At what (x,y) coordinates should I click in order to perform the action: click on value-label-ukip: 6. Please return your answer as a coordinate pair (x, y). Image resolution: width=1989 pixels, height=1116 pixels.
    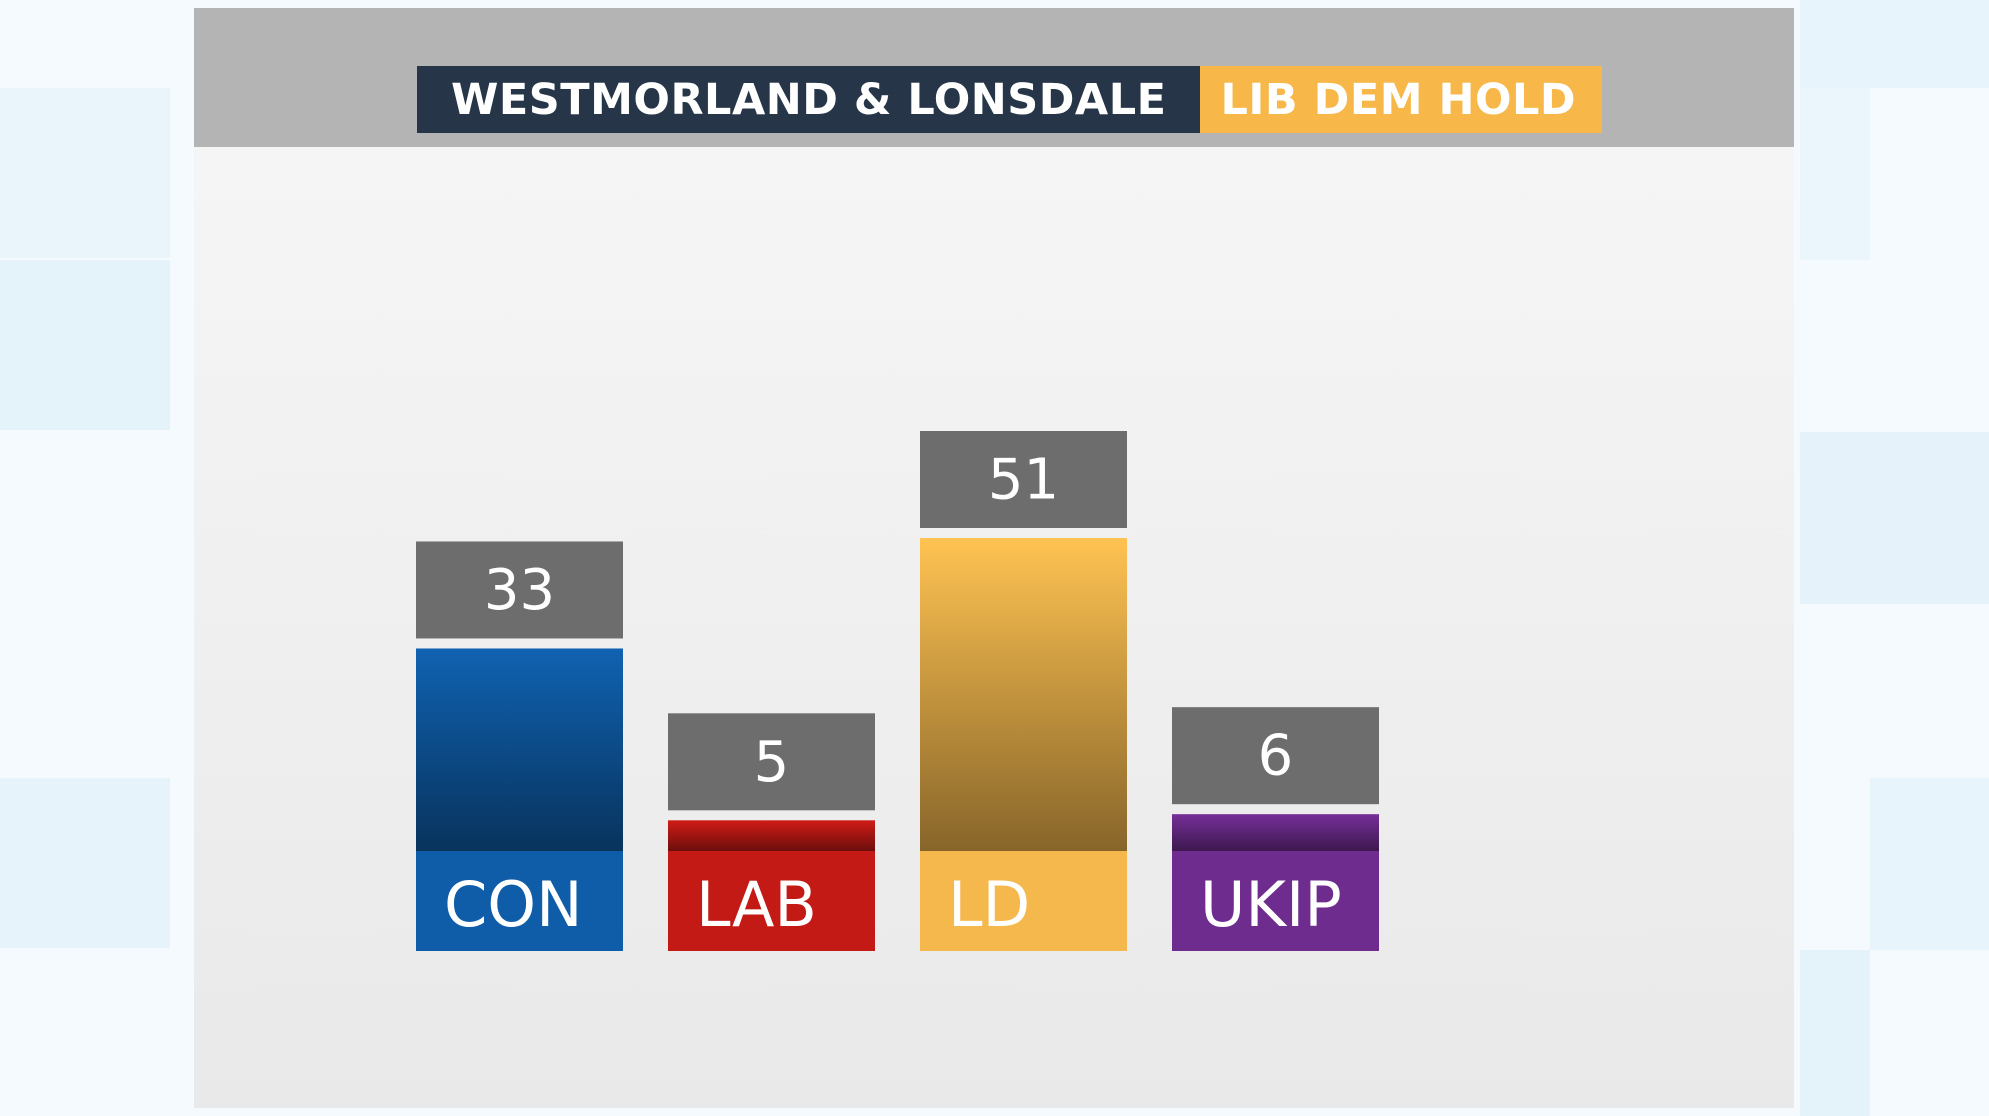
    Looking at the image, I should click on (1276, 756).